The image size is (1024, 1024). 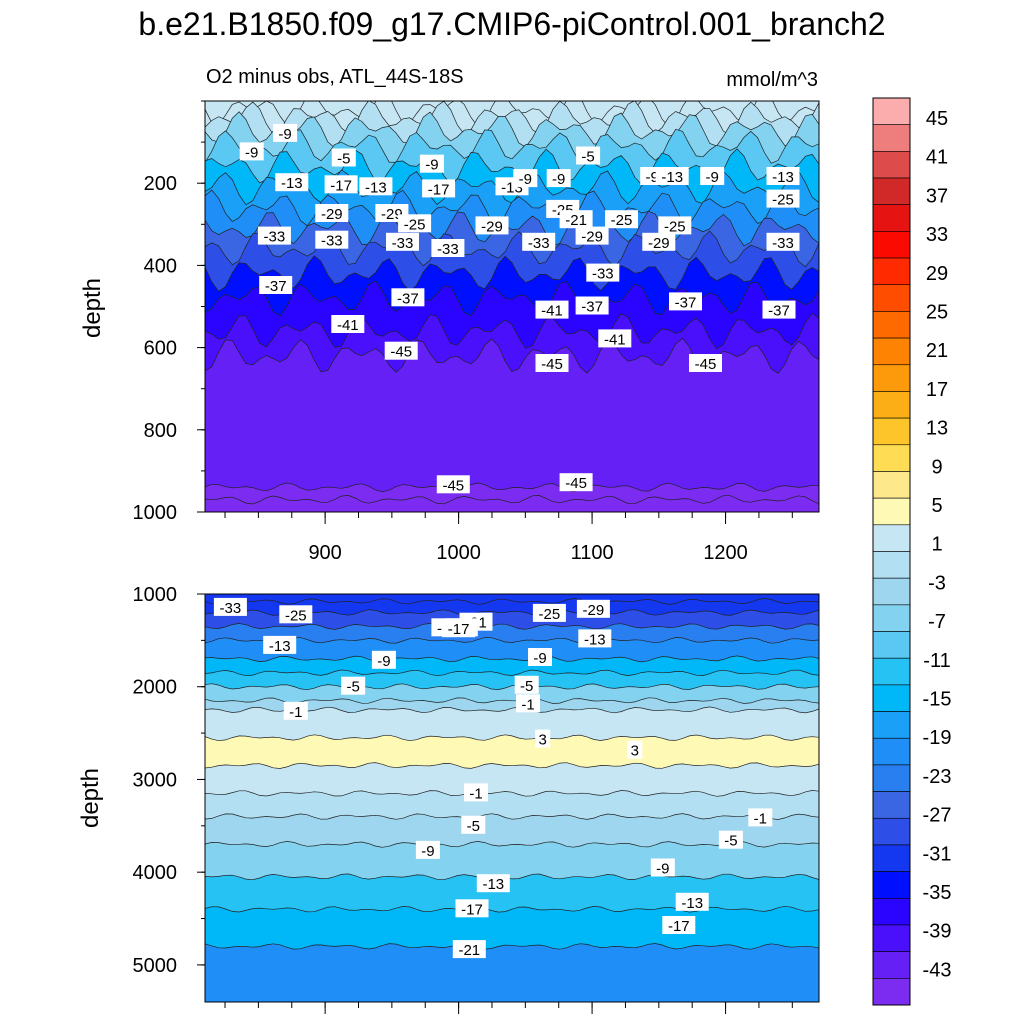 I want to click on svg-text: -17, so click(x=341, y=185).